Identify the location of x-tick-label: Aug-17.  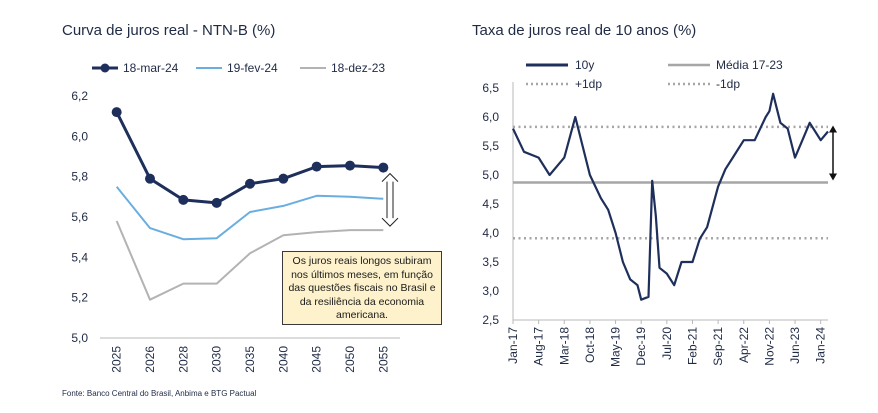
(539, 346).